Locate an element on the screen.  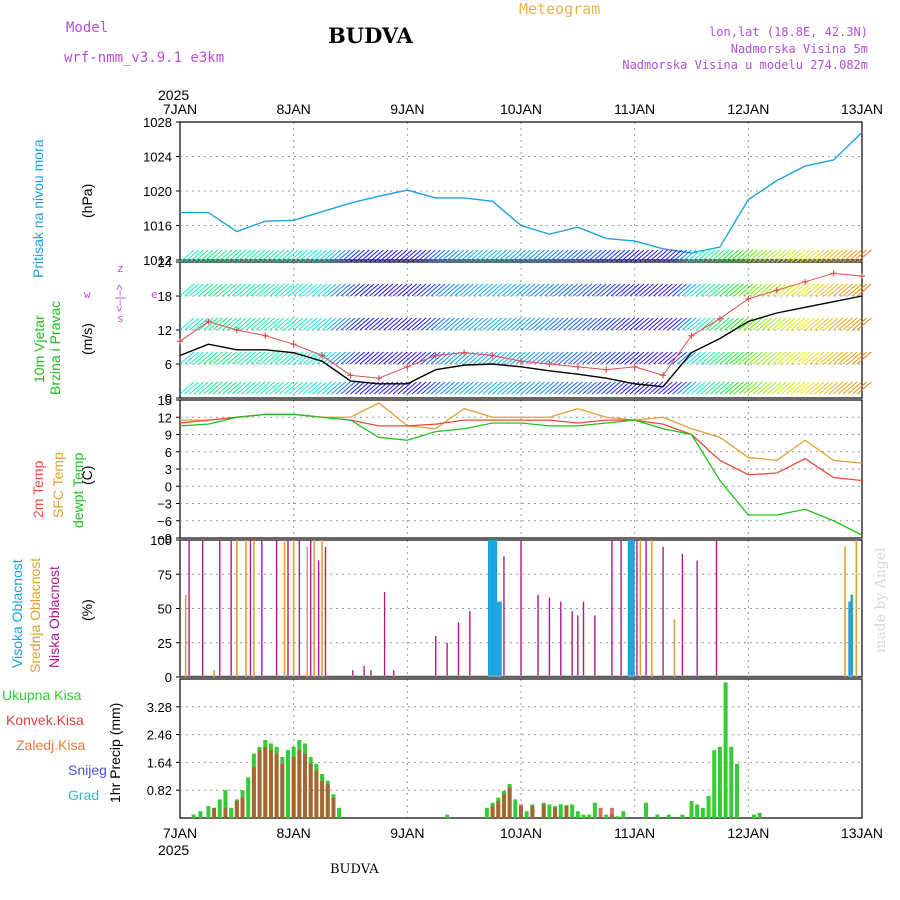
footer-station: BUDVA is located at coordinates (354, 869).